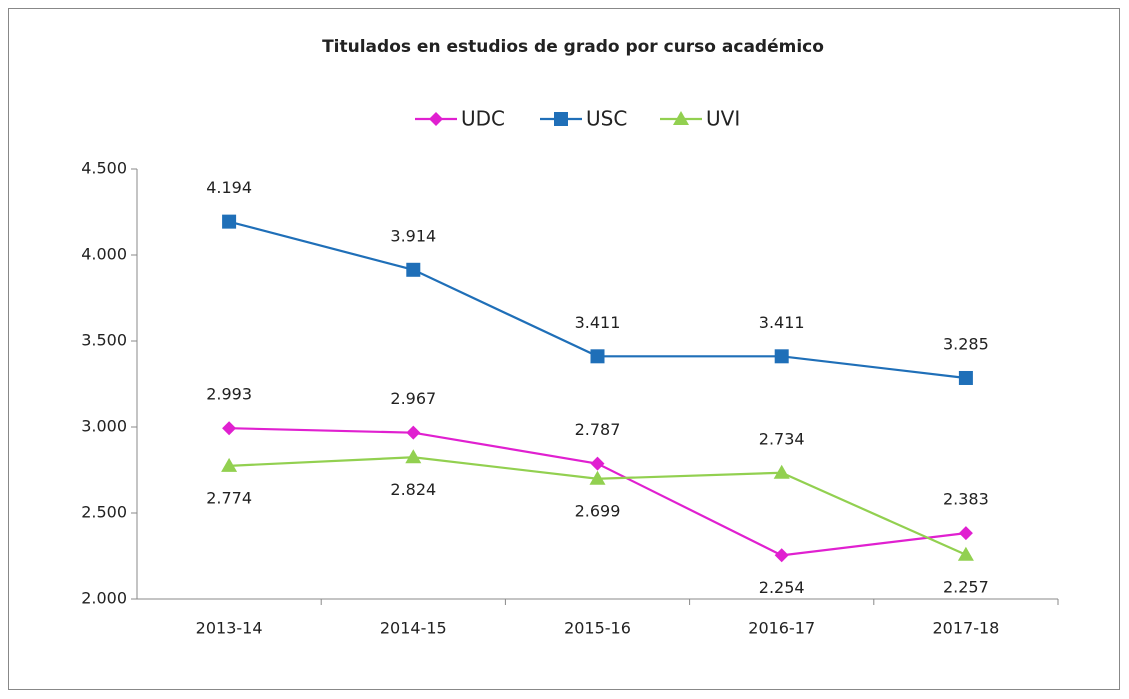 This screenshot has width=1129, height=699. What do you see at coordinates (597, 628) in the screenshot?
I see `x-tick-label: 2015-16` at bounding box center [597, 628].